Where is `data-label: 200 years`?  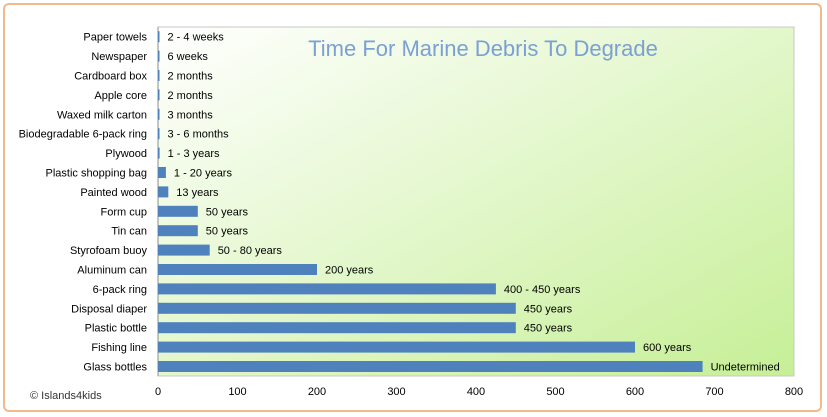
data-label: 200 years is located at coordinates (349, 271).